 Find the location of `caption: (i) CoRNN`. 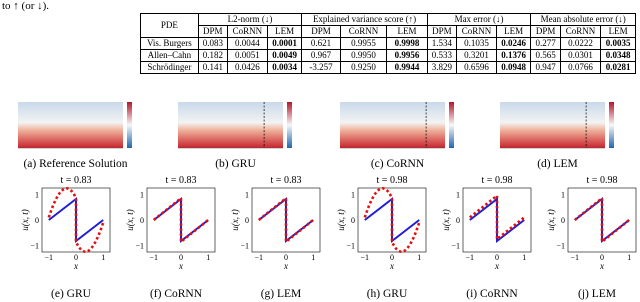

caption: (i) CoRNN is located at coordinates (492, 294).